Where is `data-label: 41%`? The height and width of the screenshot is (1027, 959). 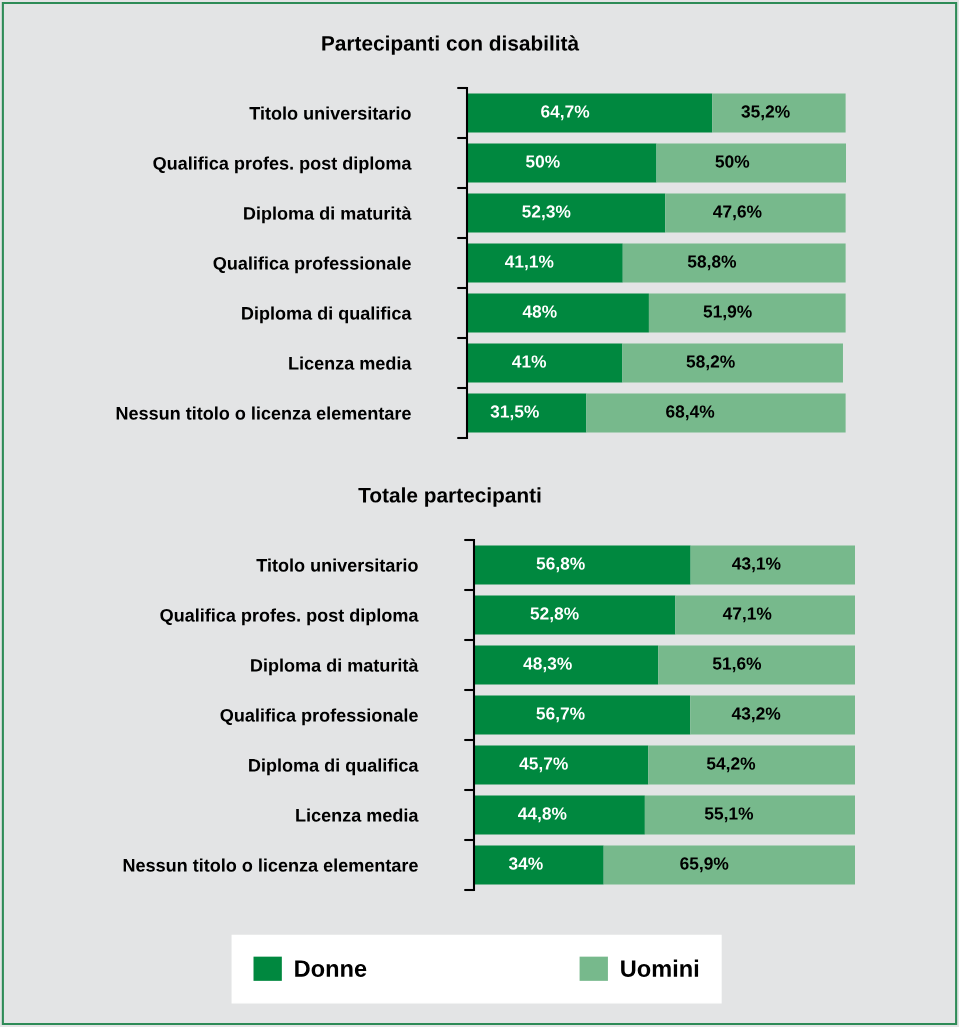
data-label: 41% is located at coordinates (529, 361).